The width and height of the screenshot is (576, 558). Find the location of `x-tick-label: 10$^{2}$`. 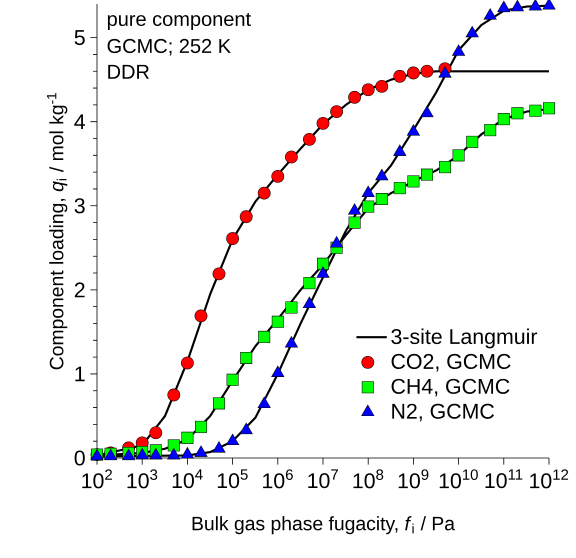

x-tick-label: 10$^{2}$ is located at coordinates (97, 478).